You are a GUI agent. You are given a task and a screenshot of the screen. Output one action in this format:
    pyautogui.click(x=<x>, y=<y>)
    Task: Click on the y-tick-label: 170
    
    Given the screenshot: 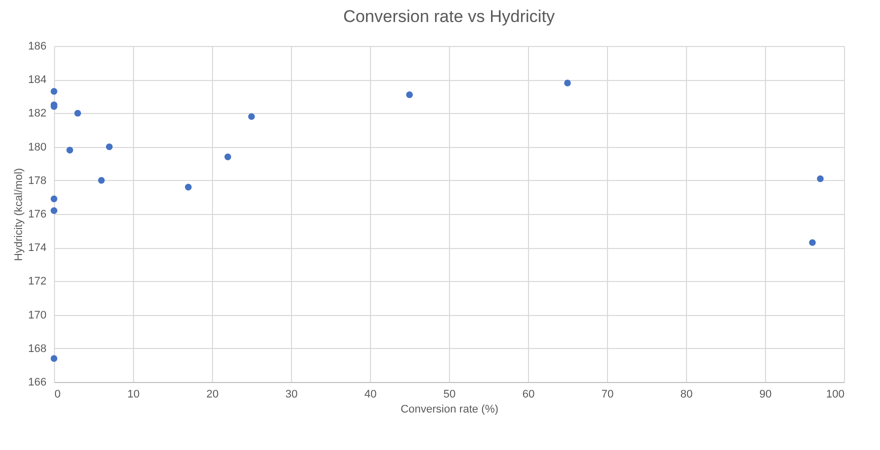 What is the action you would take?
    pyautogui.click(x=37, y=315)
    